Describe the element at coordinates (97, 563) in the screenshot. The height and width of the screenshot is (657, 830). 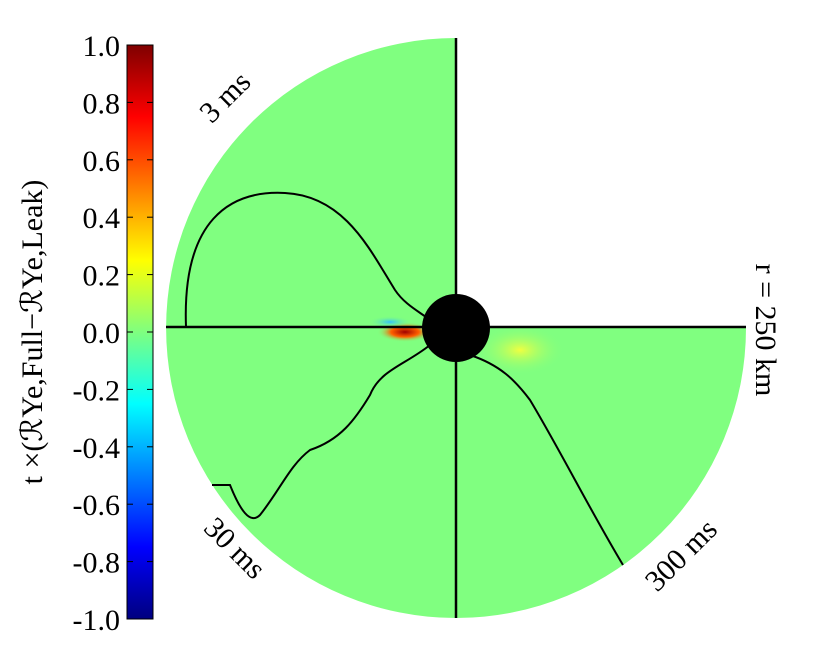
I see `tick-label: -0.8` at that location.